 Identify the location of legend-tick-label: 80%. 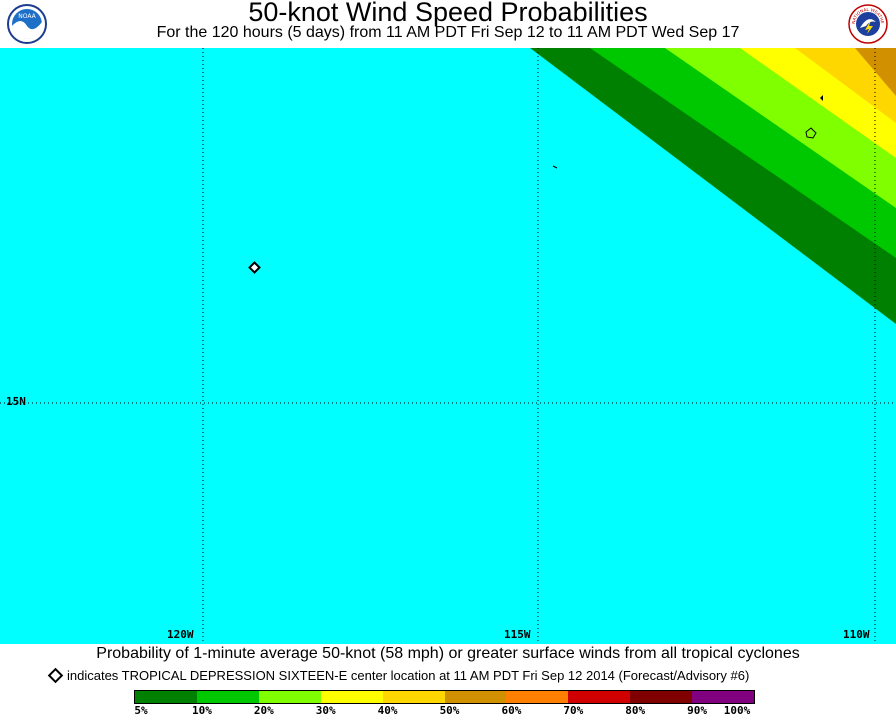
(635, 710).